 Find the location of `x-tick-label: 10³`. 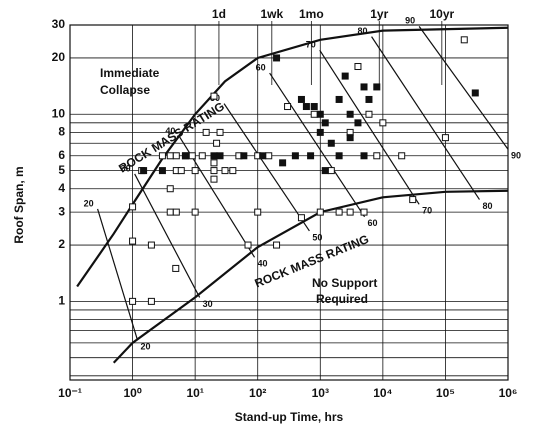

x-tick-label: 10³ is located at coordinates (320, 393).